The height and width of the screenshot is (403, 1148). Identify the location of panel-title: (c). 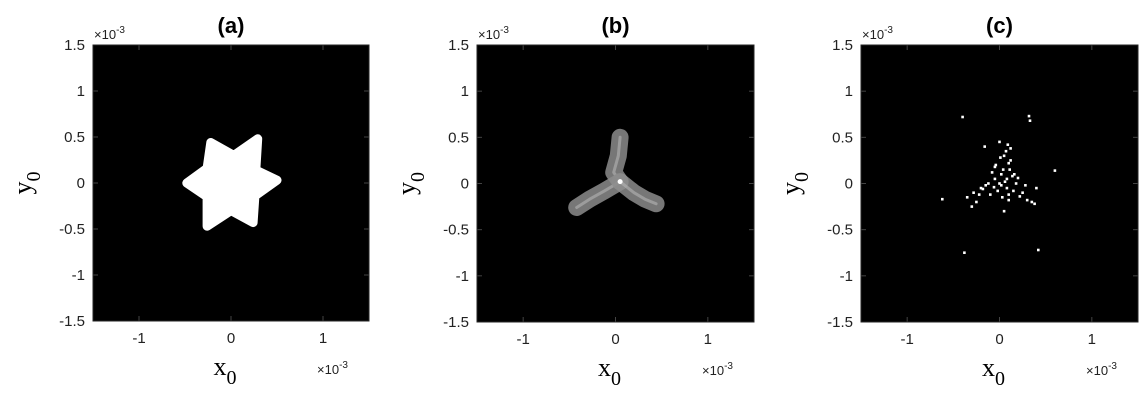
(999, 25).